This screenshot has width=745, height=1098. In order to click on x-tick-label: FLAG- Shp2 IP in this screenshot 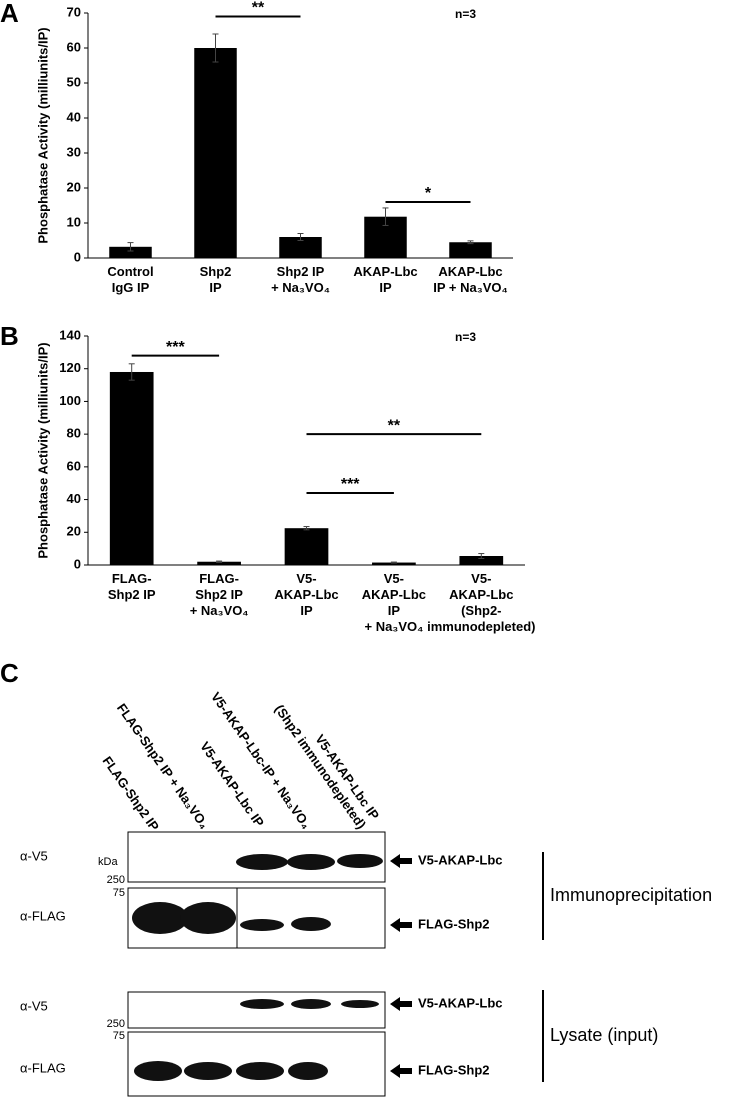, I will do `click(131, 586)`.